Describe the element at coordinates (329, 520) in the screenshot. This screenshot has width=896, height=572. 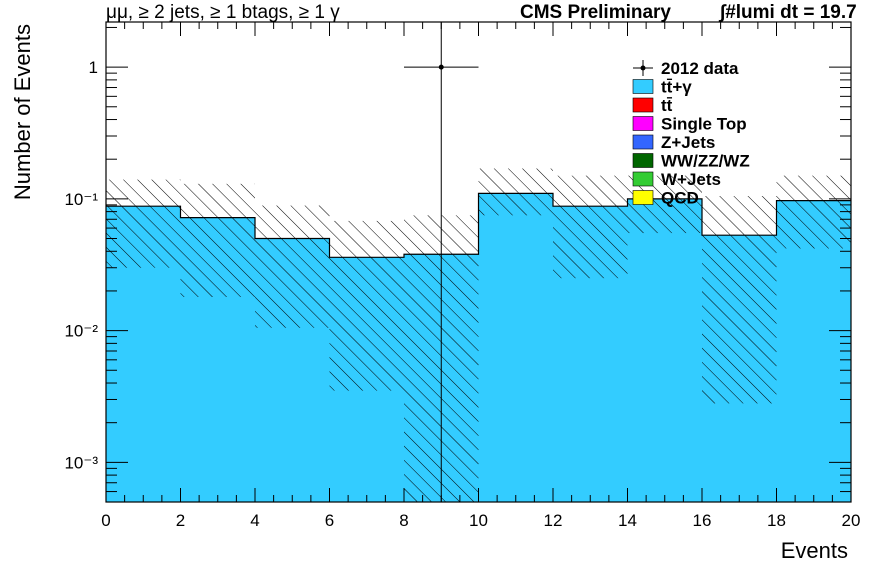
I see `x-tick-label-3: 6` at that location.